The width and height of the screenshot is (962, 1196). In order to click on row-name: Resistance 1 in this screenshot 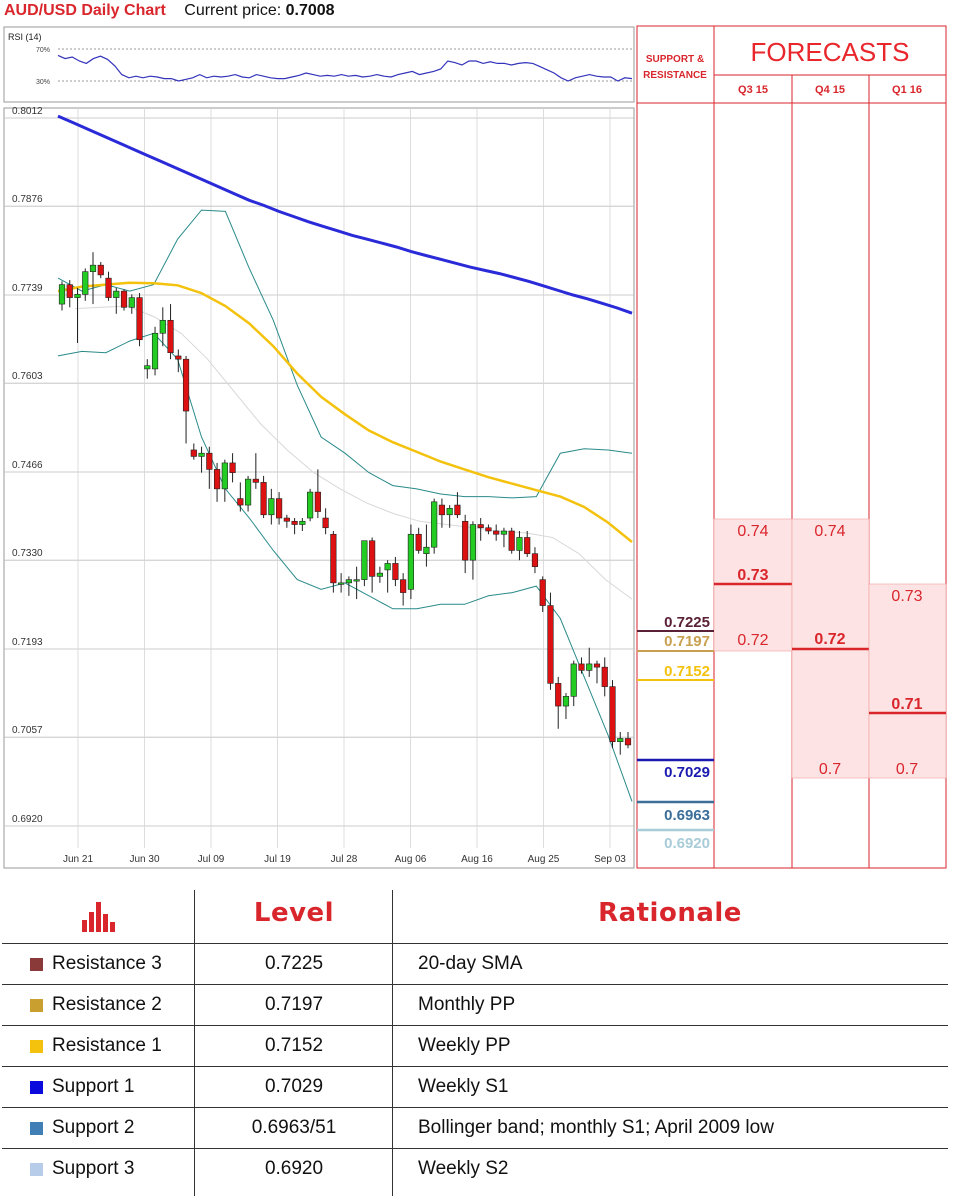, I will do `click(107, 1045)`.